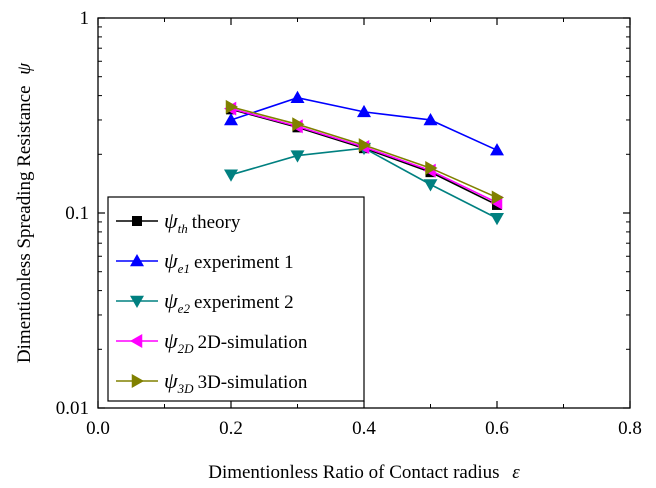  I want to click on legend-subscript: e2, so click(184, 308).